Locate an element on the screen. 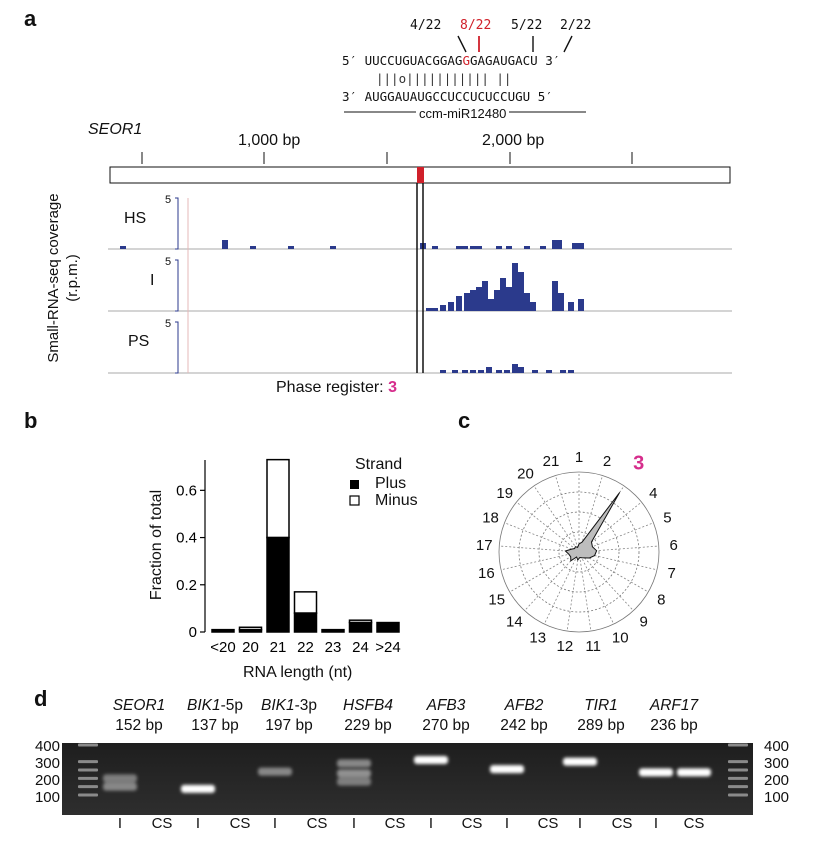  lane-label-3: CS is located at coordinates (240, 823).